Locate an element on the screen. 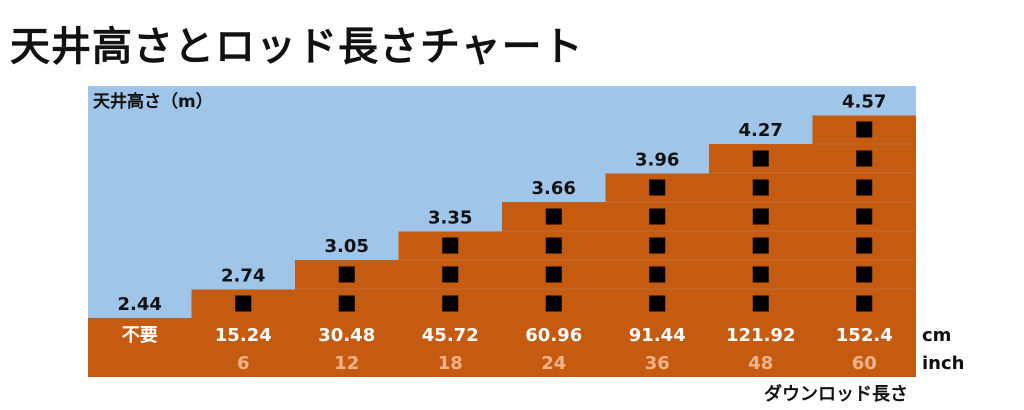 The width and height of the screenshot is (1024, 410). inch-tick-7: 60 is located at coordinates (864, 363).